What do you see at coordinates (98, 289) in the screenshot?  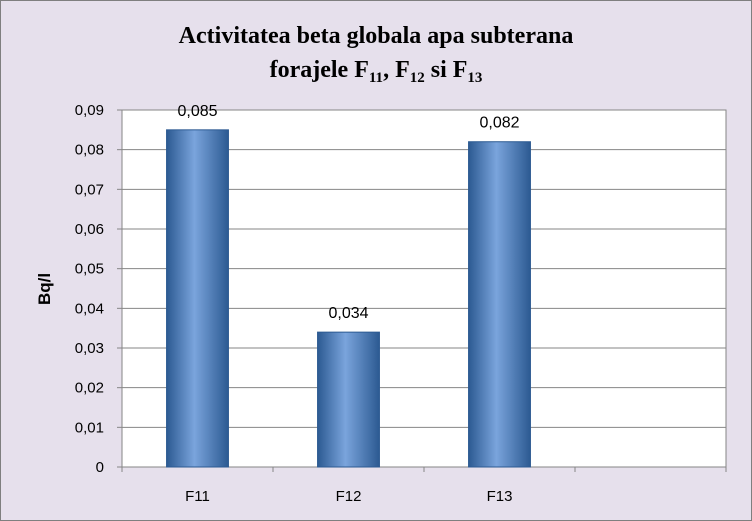 I see `y-axis-ticks: 0 0,01 0,02 0,03 0,04 0,05 0,06 0,07 0,08 0,09` at bounding box center [98, 289].